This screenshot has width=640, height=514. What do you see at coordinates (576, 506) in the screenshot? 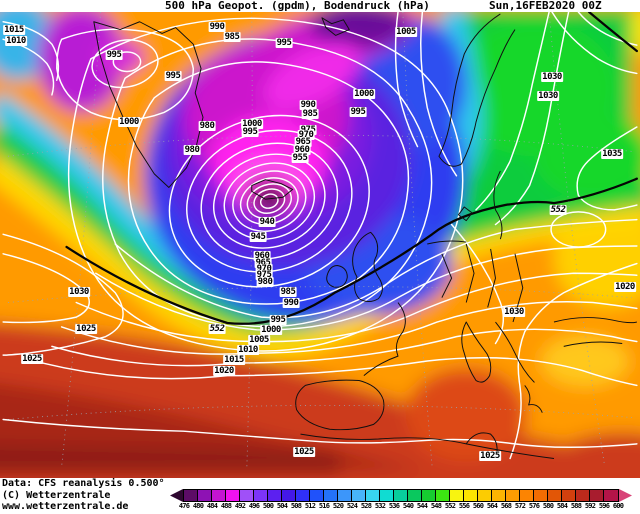
I see `colorbar-tick-588: 588` at bounding box center [576, 506].